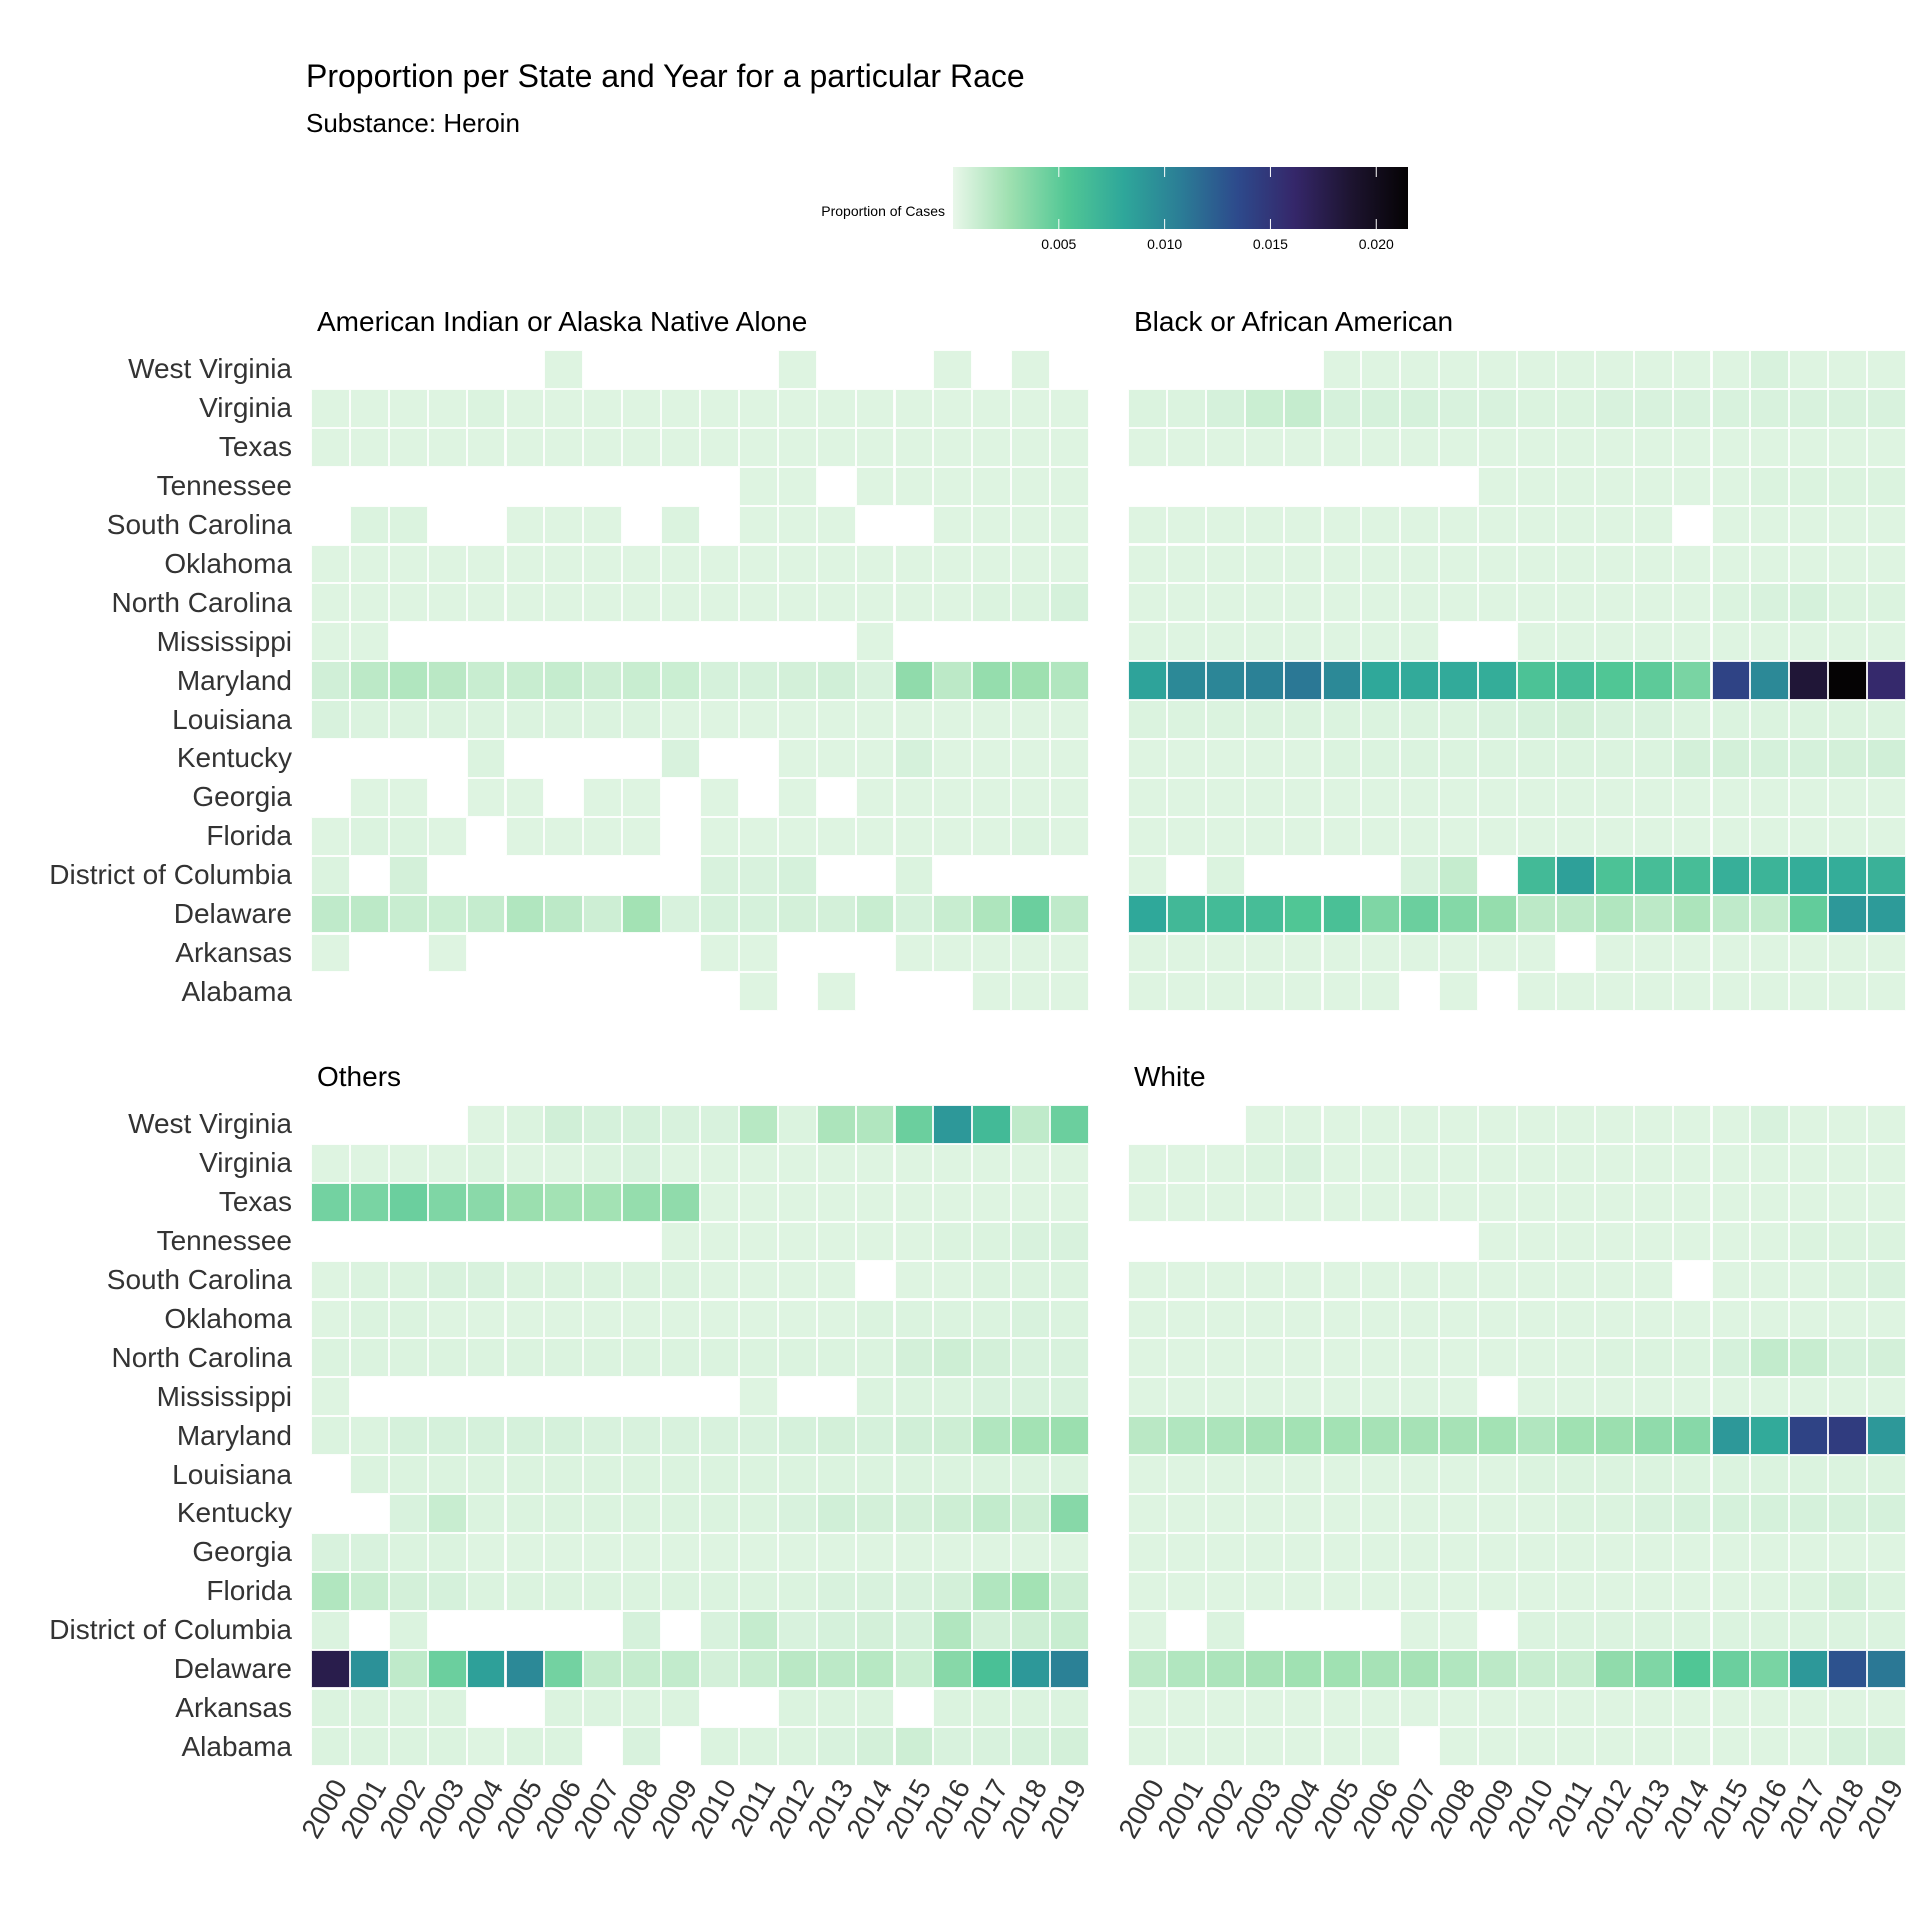 The height and width of the screenshot is (1920, 1920). What do you see at coordinates (224, 1396) in the screenshot?
I see `y-tick-label: Mississippi` at bounding box center [224, 1396].